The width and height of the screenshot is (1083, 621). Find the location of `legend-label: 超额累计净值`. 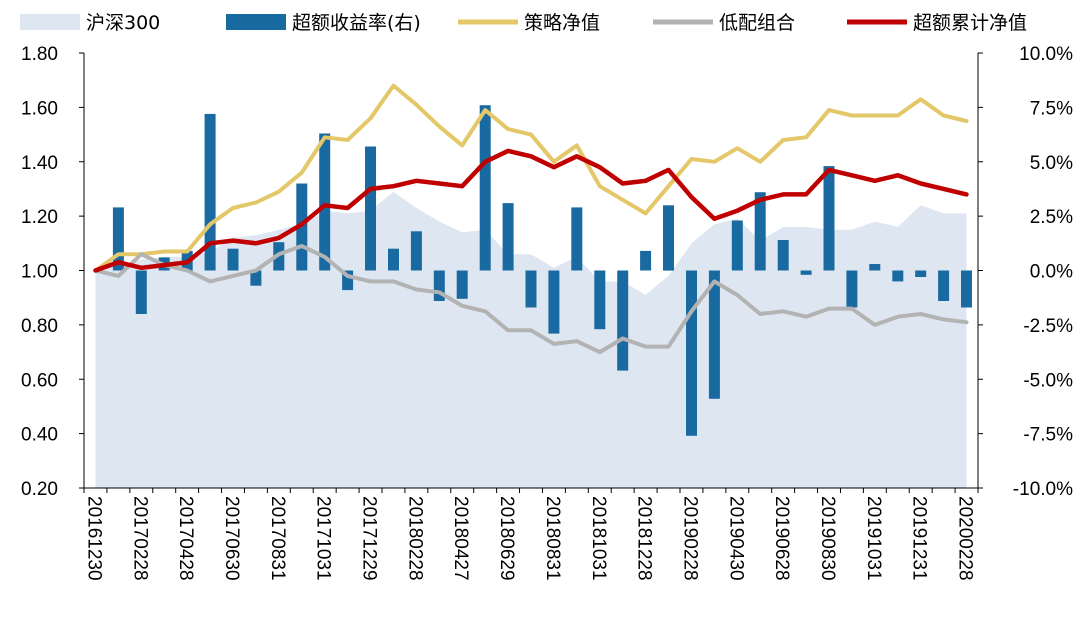

legend-label: 超额累计净值 is located at coordinates (970, 23).